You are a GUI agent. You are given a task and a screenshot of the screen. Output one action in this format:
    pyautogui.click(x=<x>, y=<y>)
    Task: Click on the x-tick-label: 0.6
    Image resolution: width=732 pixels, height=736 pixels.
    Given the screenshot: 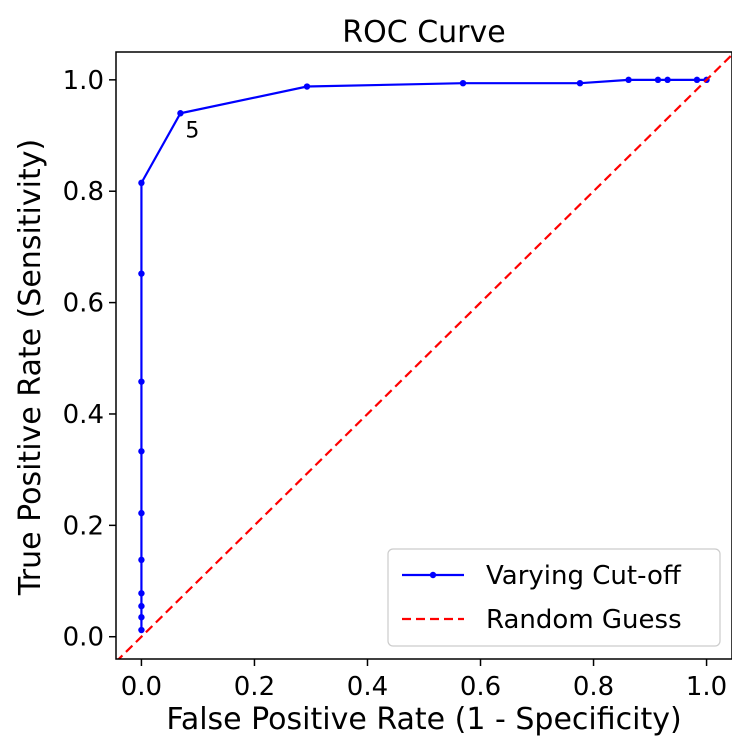 What is the action you would take?
    pyautogui.click(x=480, y=687)
    